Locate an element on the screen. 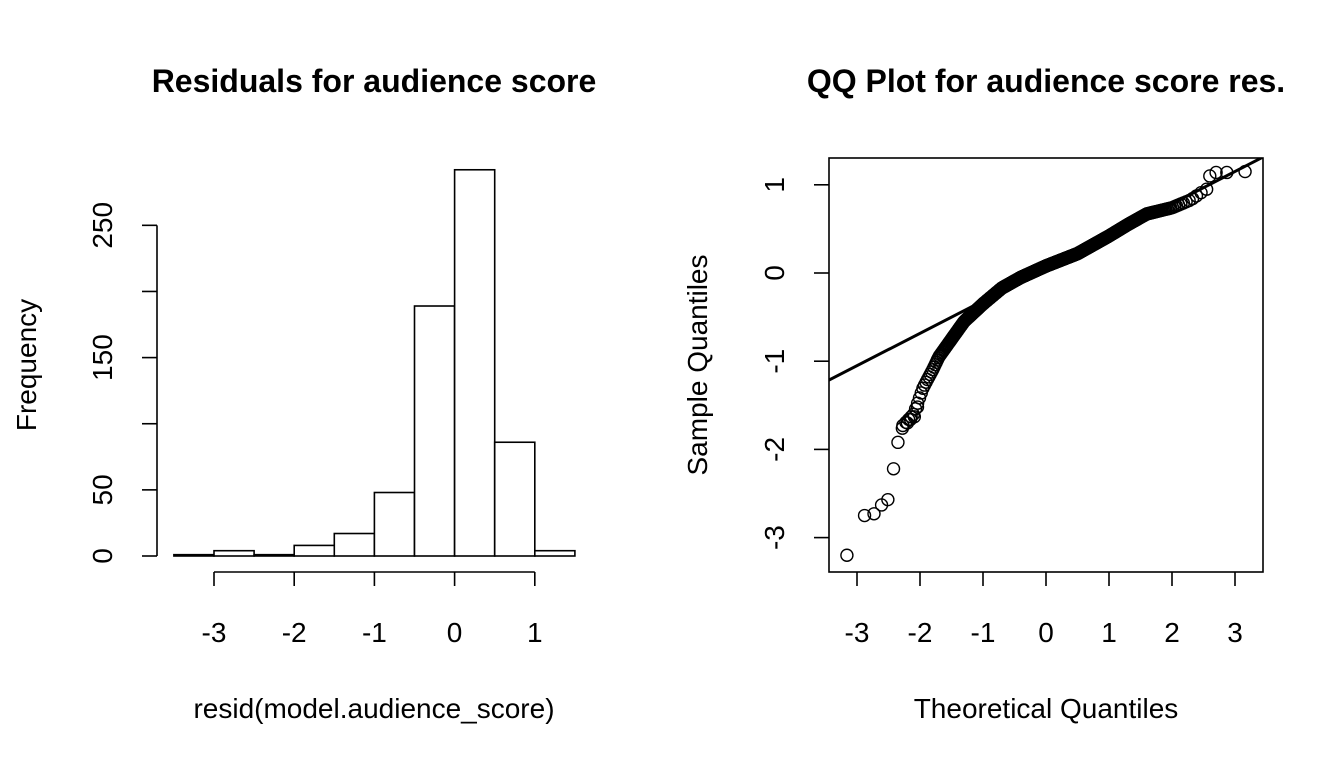  histogram-y-tick-label: 50 is located at coordinates (102, 489).